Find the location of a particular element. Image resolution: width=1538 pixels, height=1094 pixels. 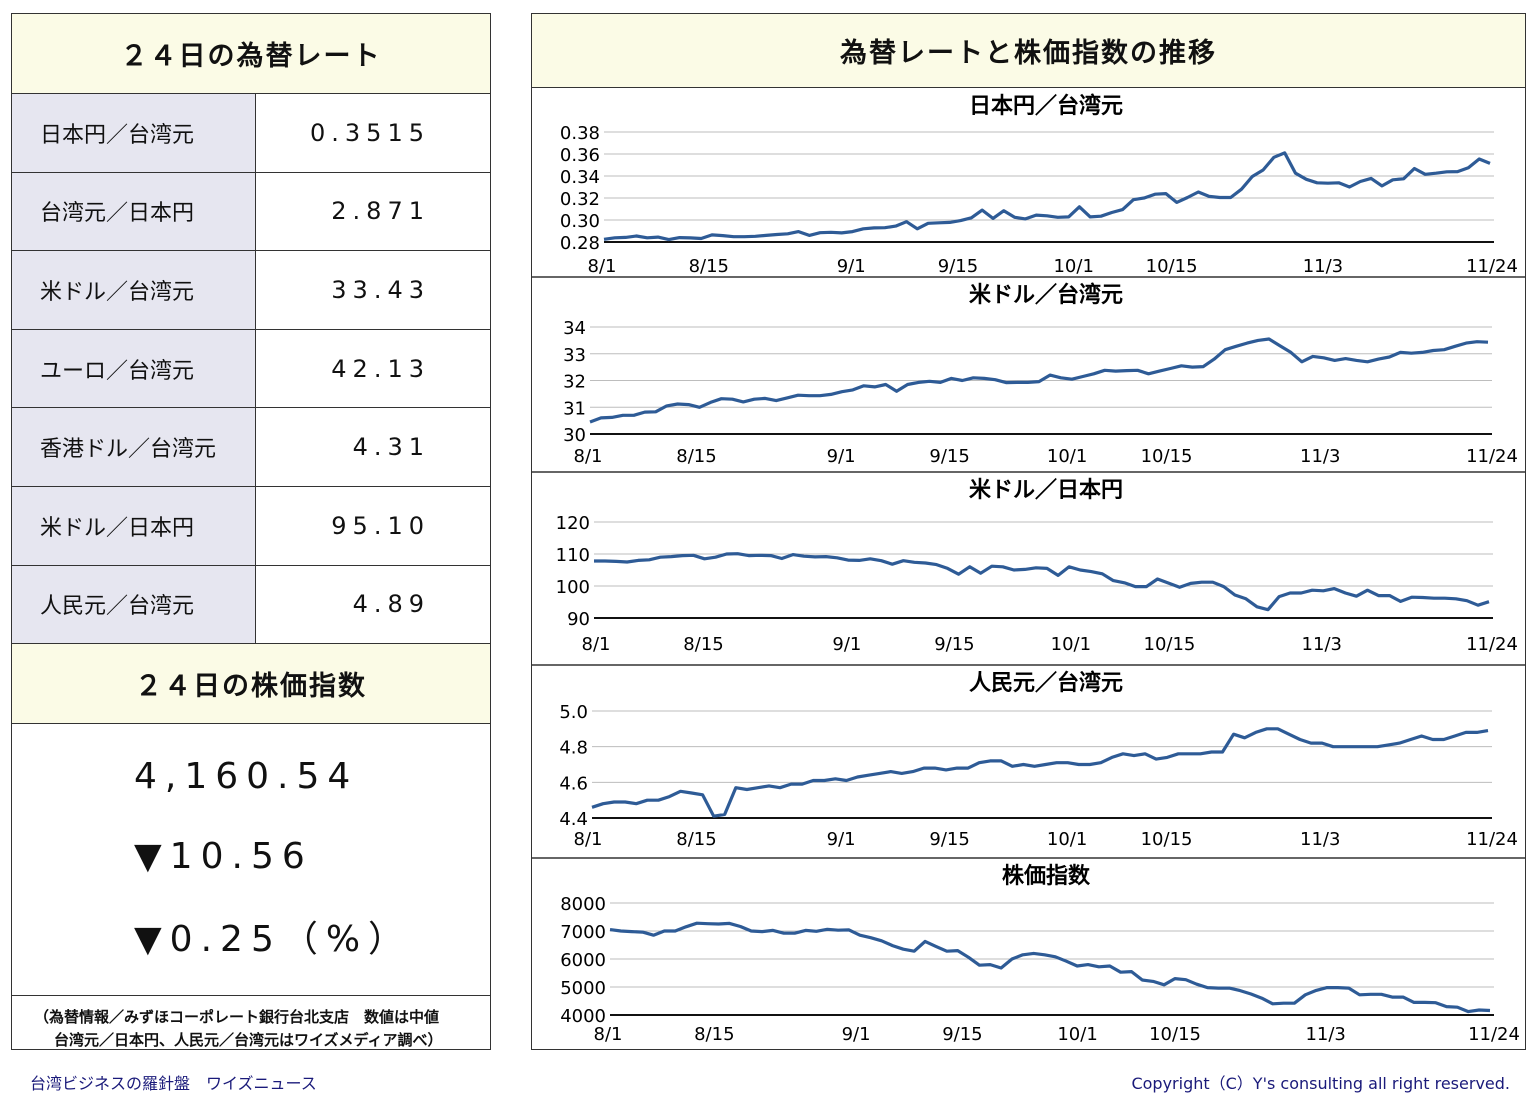

rate-row: 人民元／台湾元 4.89 is located at coordinates (251, 605).